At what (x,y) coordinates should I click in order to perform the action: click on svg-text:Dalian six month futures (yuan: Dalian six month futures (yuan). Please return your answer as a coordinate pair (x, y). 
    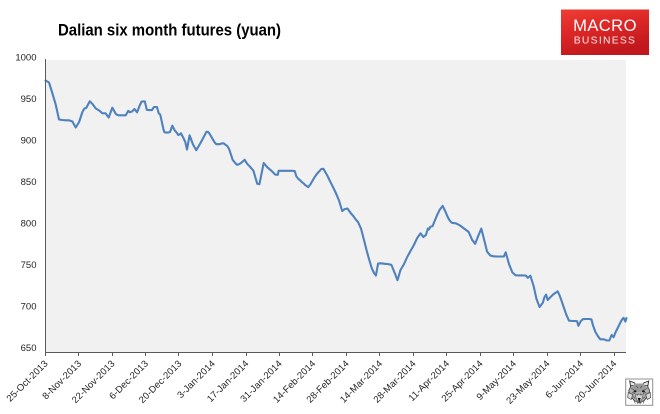
    Looking at the image, I should click on (169, 30).